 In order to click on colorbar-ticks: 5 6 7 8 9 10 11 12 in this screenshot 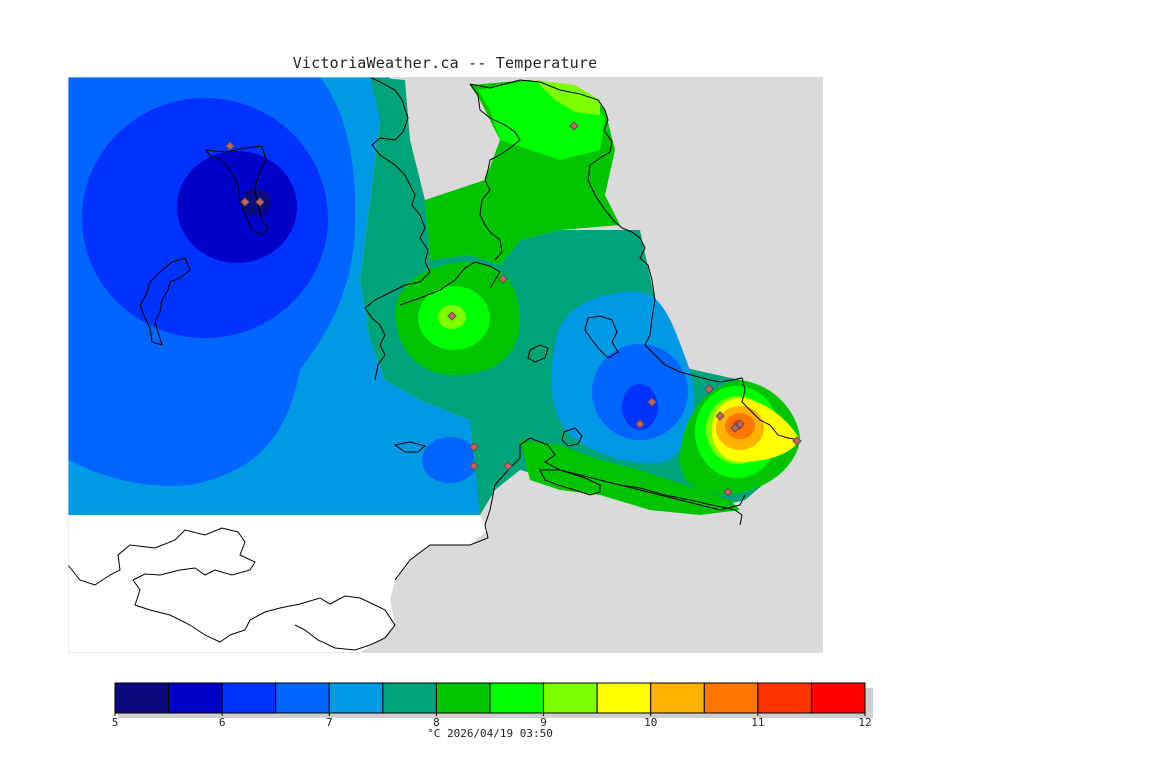, I will do `click(492, 721)`.